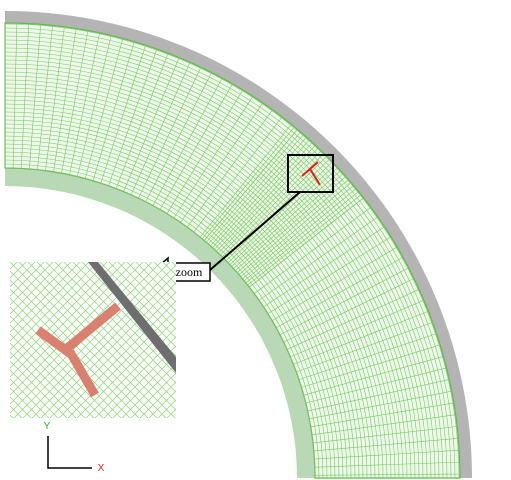 This screenshot has height=480, width=511. What do you see at coordinates (255, 231) in the screenshot?
I see `leader-line` at bounding box center [255, 231].